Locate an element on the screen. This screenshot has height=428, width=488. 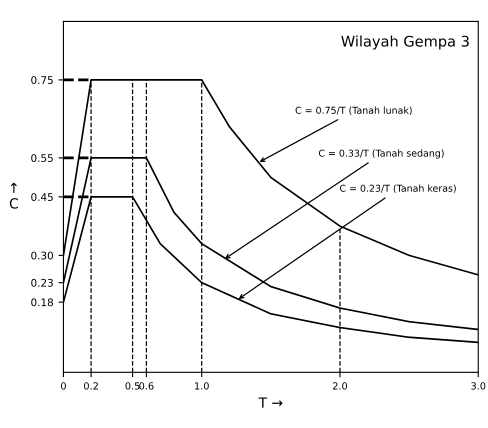
annotation: C = 0.33/T (Tanah sedang) is located at coordinates (381, 154).